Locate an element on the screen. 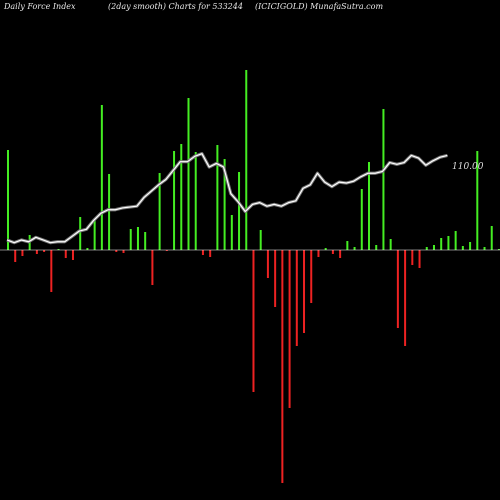 Image resolution: width=500 pixels, height=500 pixels. chart-title: Daily Force Index is located at coordinates (40, 6).